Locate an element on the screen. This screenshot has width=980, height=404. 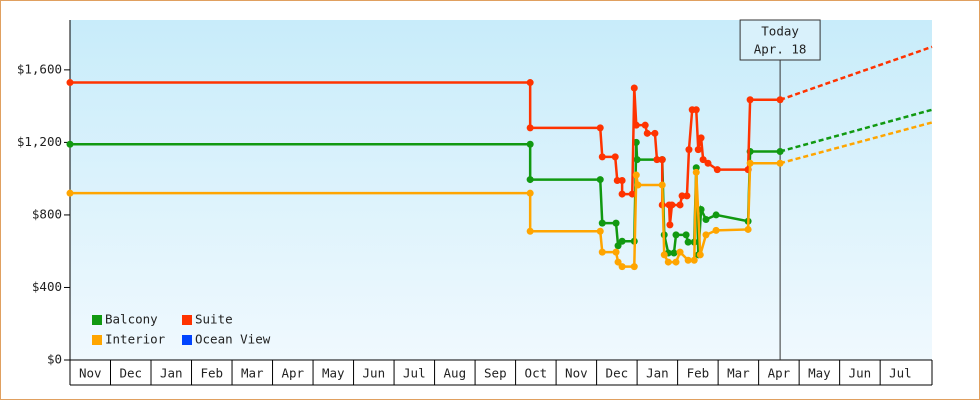
y-tick-label: $1,600 is located at coordinates (39, 68).